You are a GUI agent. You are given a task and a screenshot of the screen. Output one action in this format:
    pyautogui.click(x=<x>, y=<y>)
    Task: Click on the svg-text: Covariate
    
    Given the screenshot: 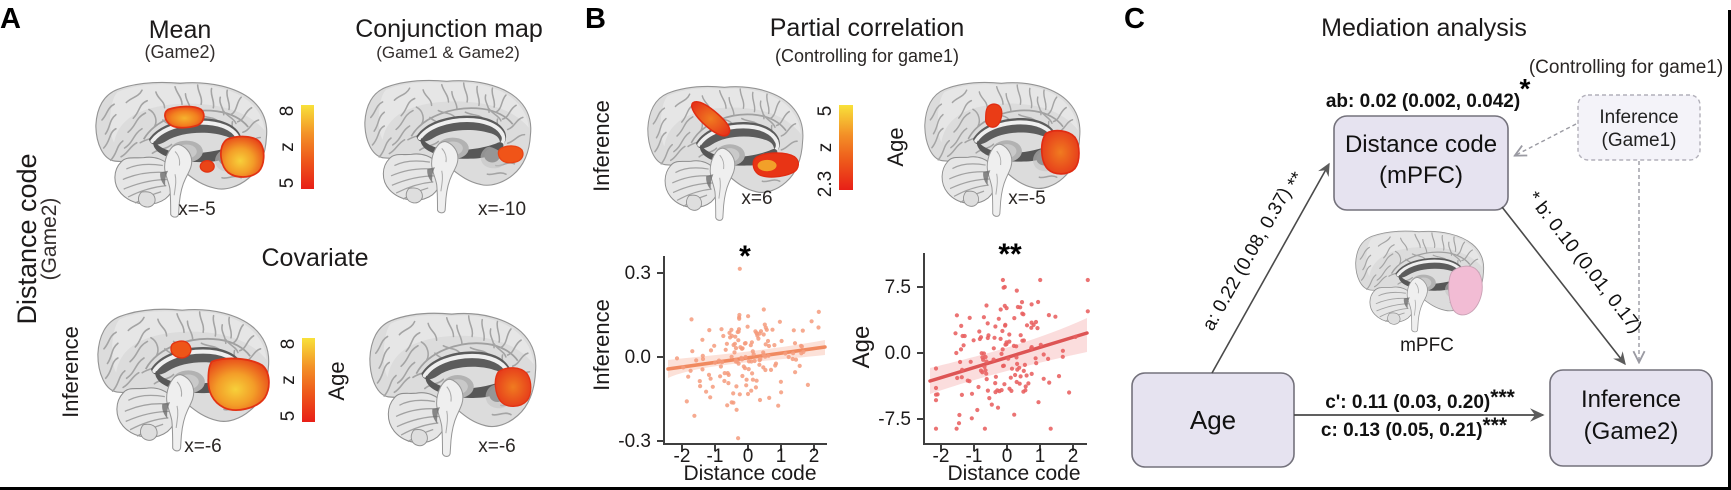 What is the action you would take?
    pyautogui.click(x=315, y=258)
    